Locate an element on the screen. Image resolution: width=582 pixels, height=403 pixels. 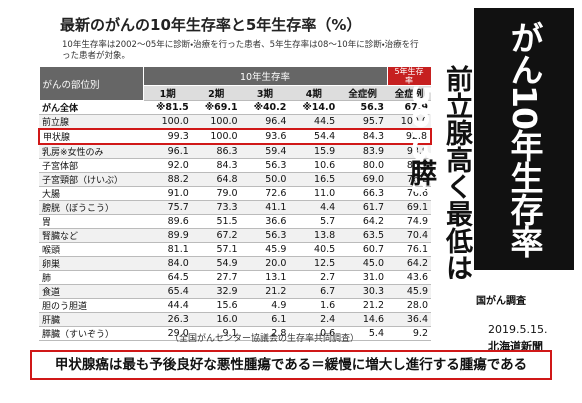
value-cell: 85.7 is located at coordinates (409, 165).